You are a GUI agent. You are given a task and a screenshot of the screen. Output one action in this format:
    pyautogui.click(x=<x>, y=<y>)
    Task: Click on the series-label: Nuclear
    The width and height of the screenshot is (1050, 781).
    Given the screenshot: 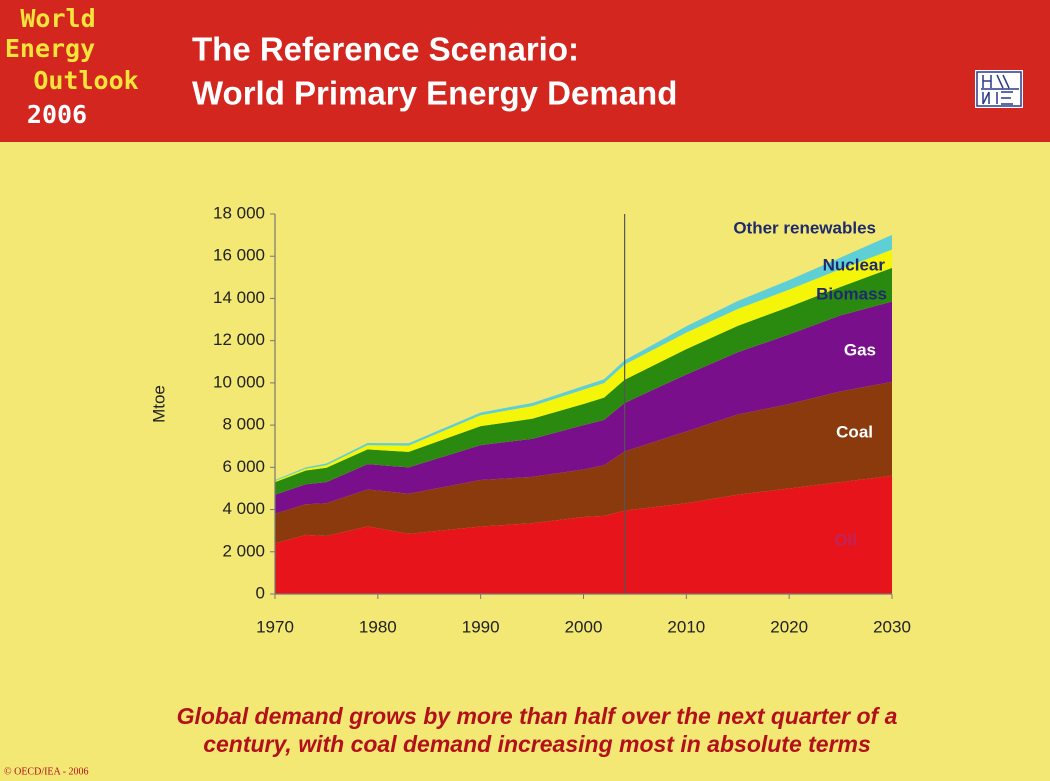 What is the action you would take?
    pyautogui.click(x=854, y=264)
    